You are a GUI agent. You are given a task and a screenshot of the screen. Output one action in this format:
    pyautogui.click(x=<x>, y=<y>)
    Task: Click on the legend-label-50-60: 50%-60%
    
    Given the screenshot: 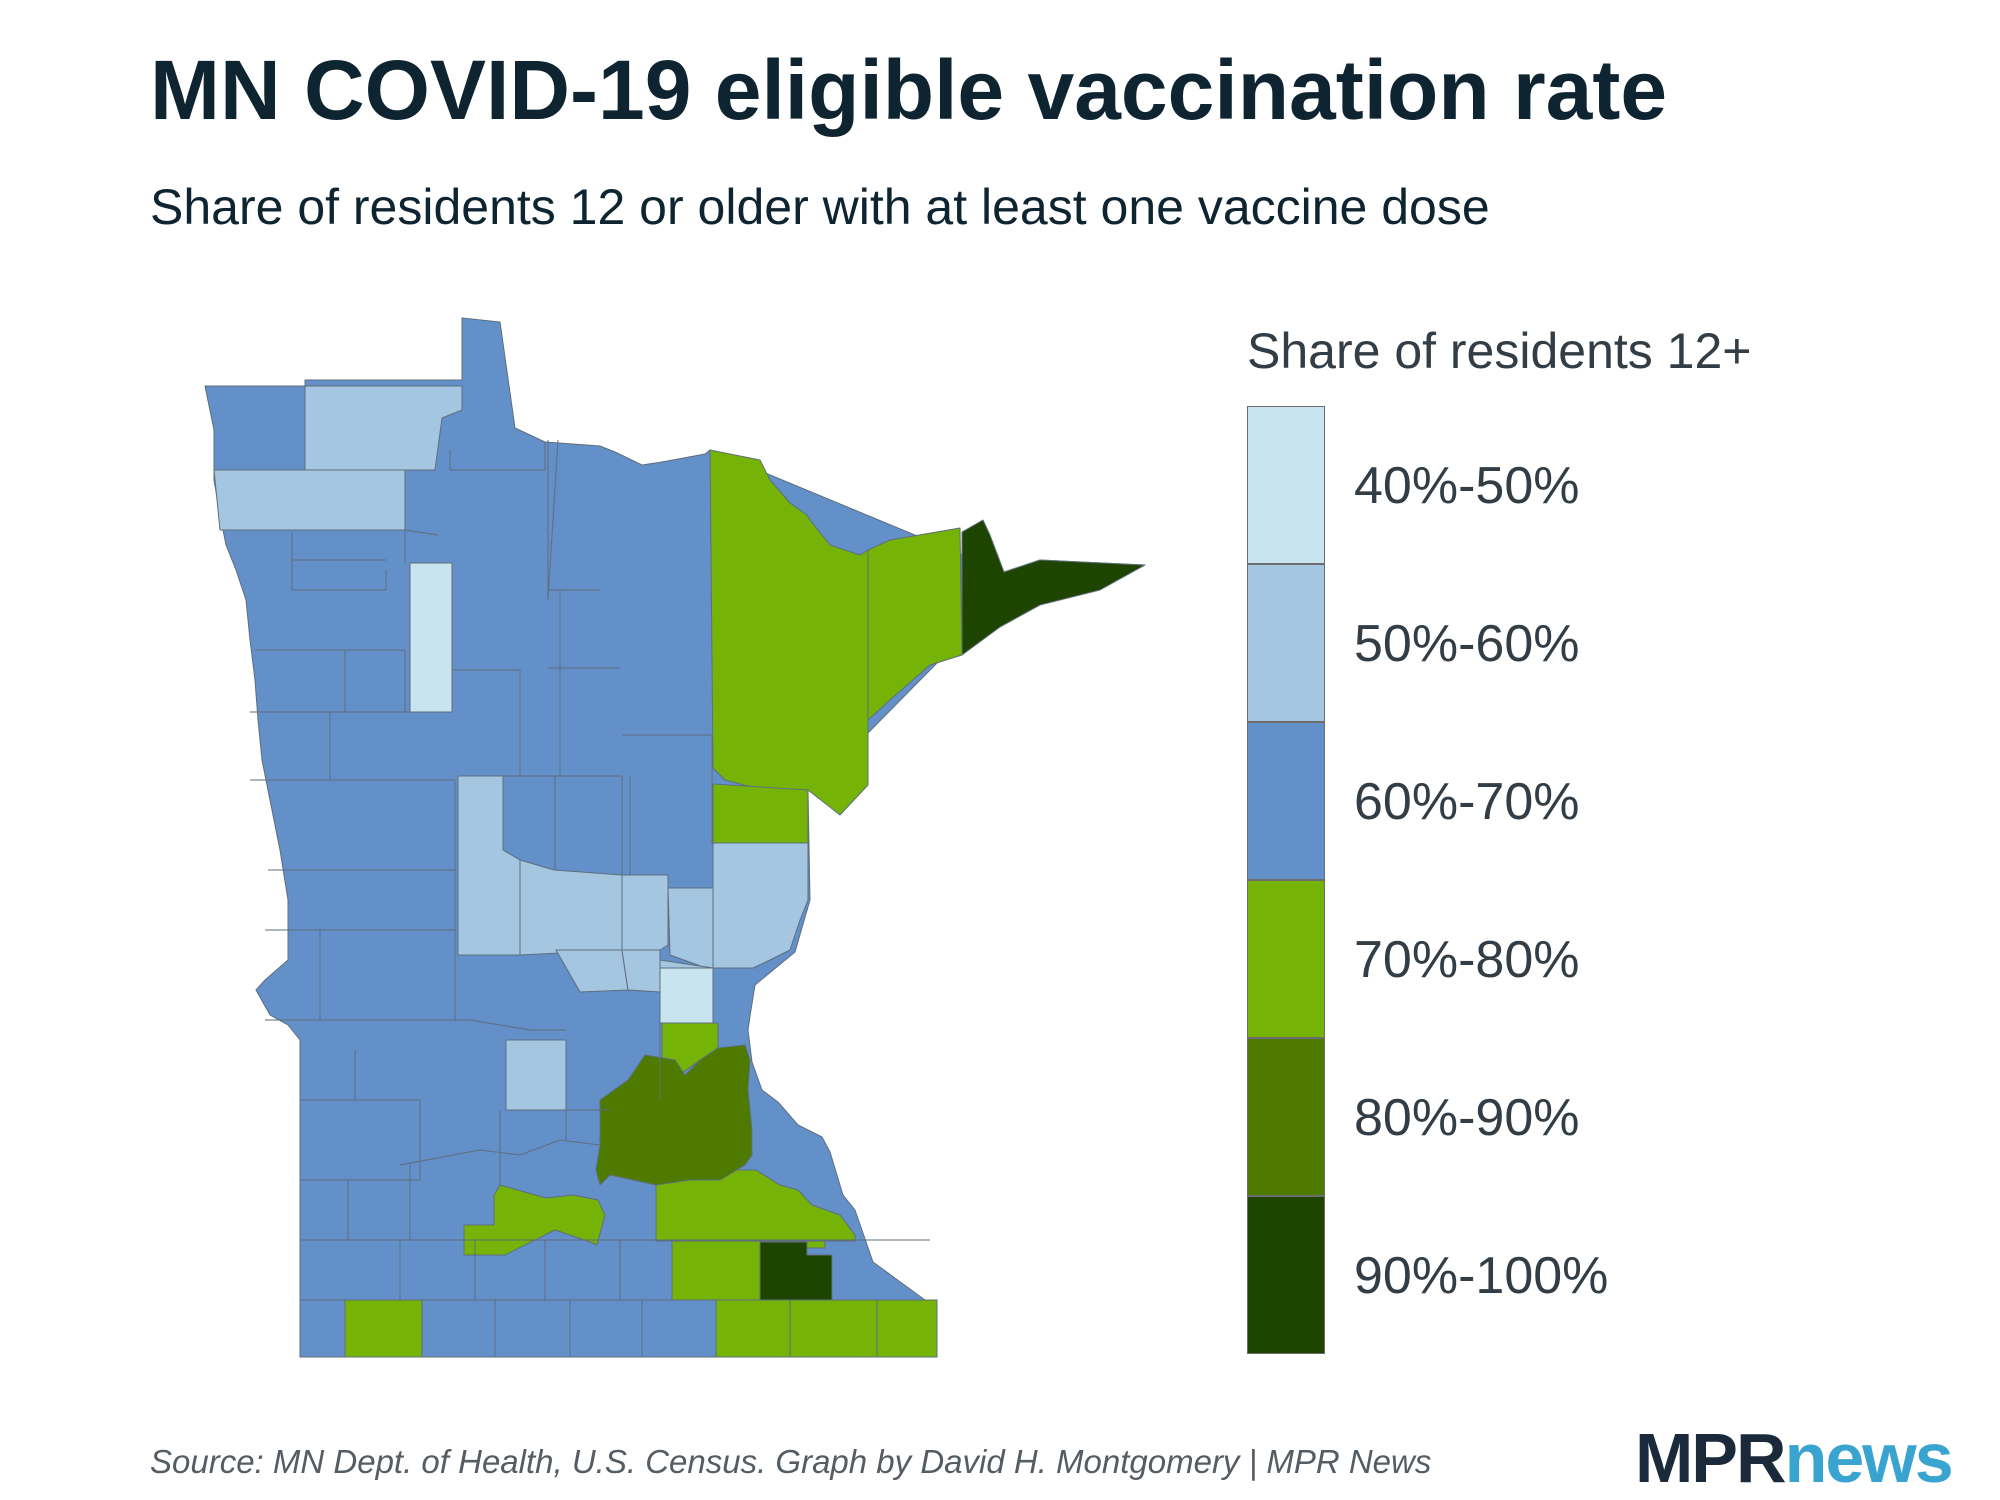 What is the action you would take?
    pyautogui.click(x=1467, y=644)
    